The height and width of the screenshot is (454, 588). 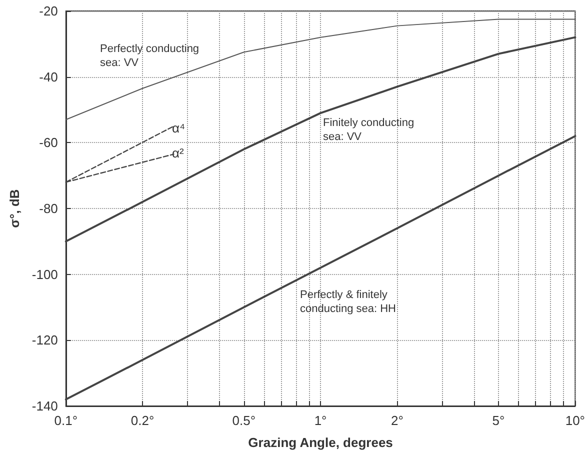 What do you see at coordinates (320, 420) in the screenshot?
I see `x-tick-label: 1°` at bounding box center [320, 420].